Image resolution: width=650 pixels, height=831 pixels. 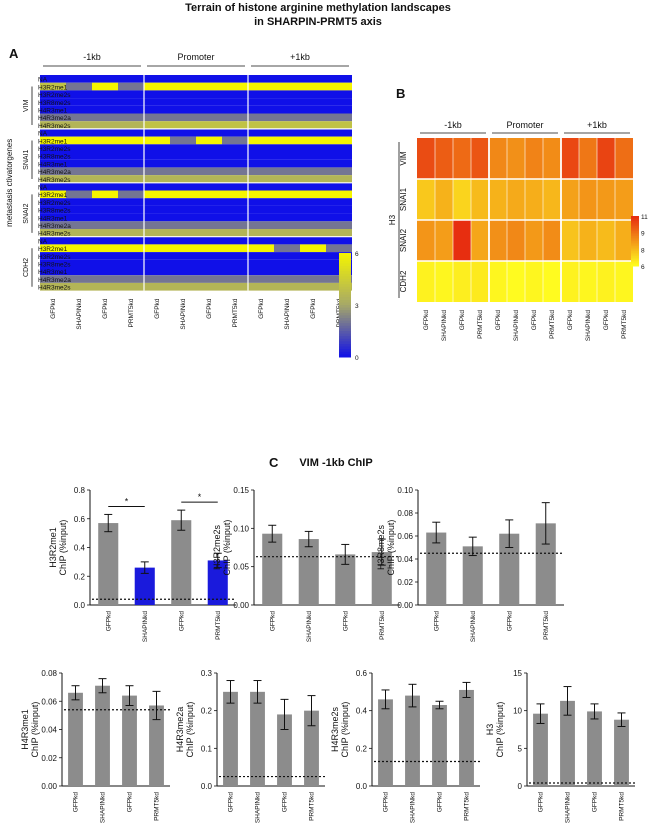 I want to click on heatmap-a-row-label: H3R2me2s, so click(x=54, y=149).